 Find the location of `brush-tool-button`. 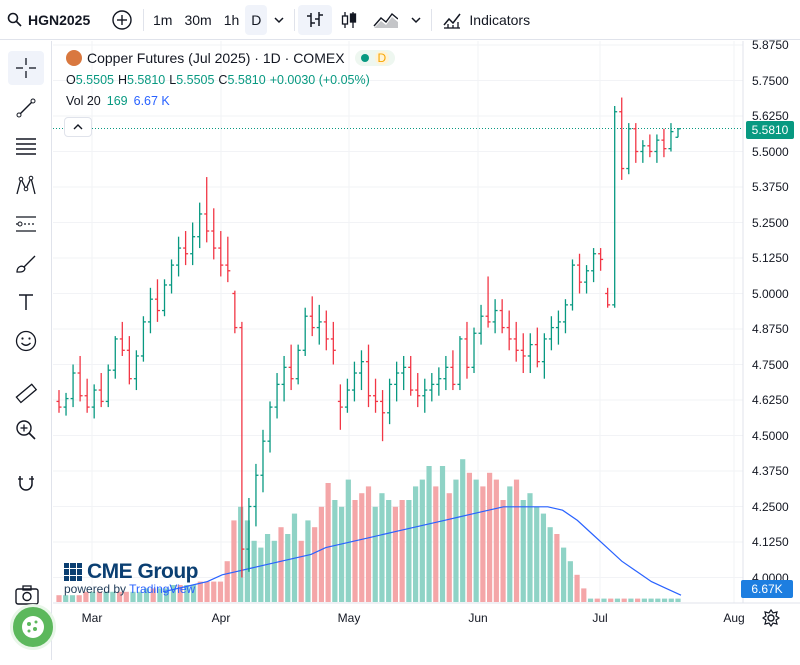

brush-tool-button is located at coordinates (26, 264).